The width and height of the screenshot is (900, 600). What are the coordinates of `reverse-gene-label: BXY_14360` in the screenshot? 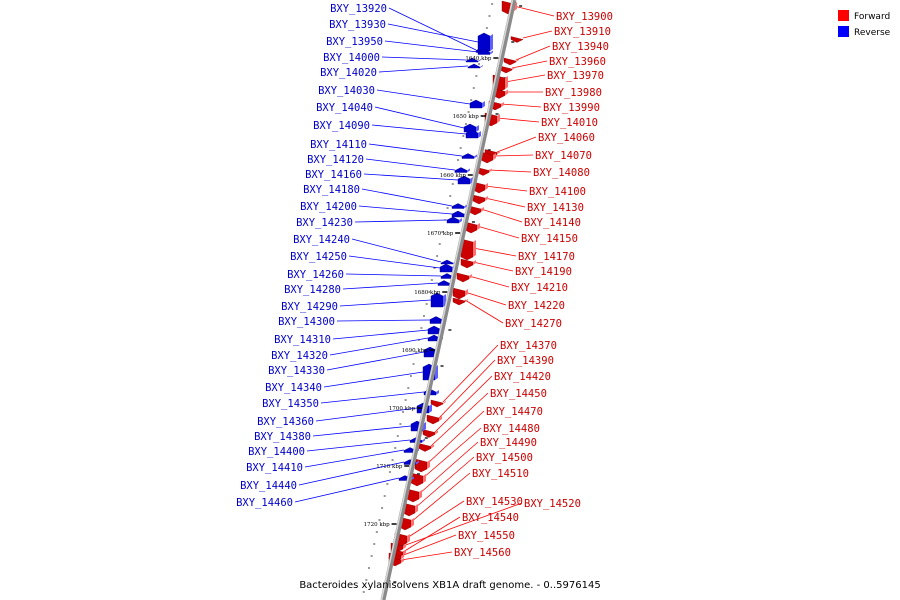 It's located at (285, 422).